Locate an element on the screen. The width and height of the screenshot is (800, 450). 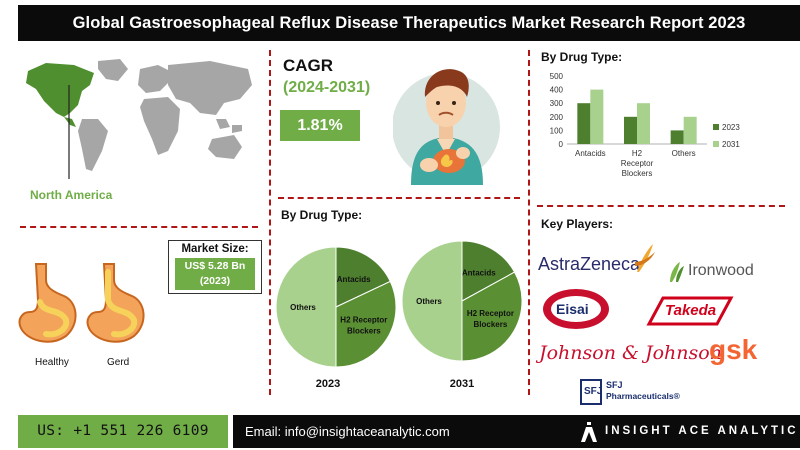
healthy-label: Healthy is located at coordinates (52, 362).